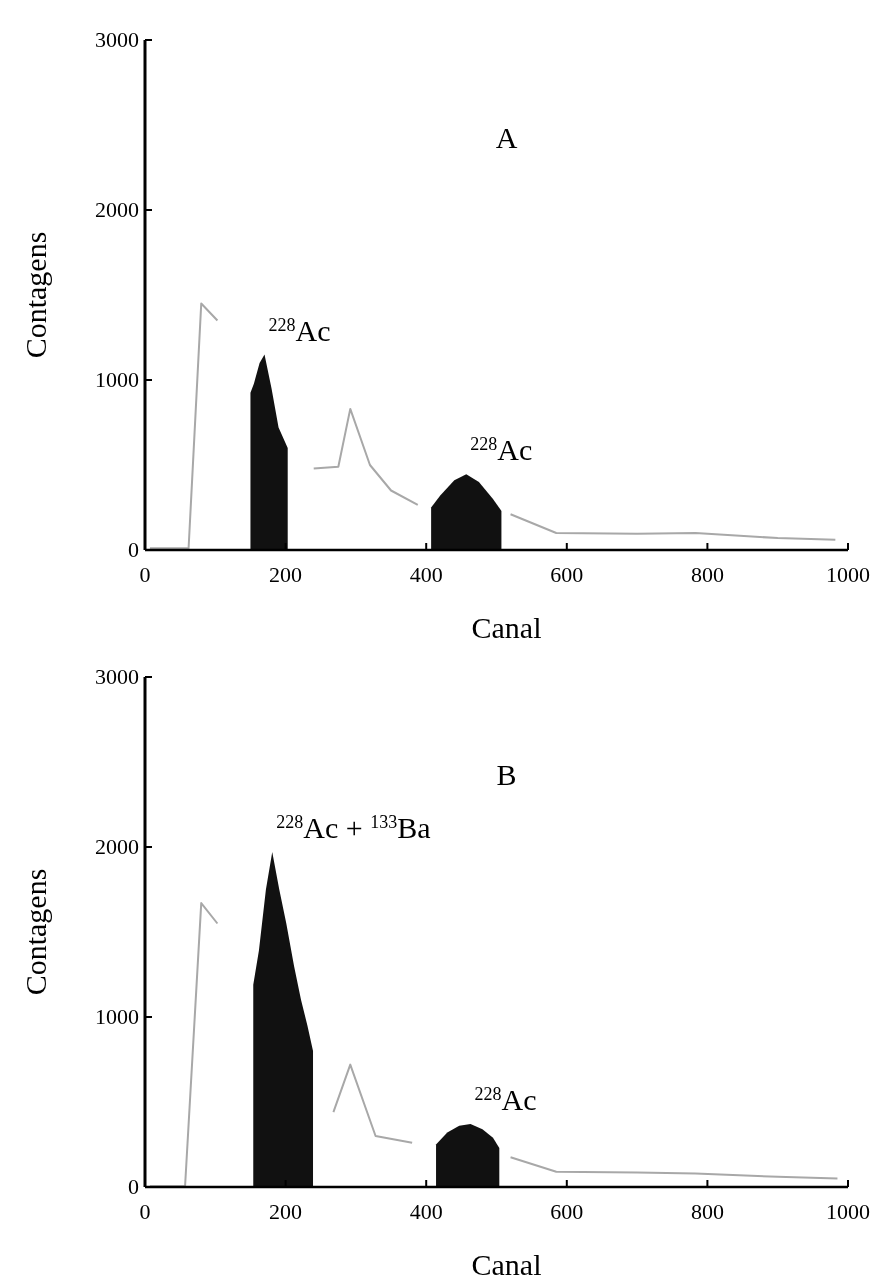 This screenshot has height=1278, width=883. What do you see at coordinates (353, 828) in the screenshot?
I see `annotation: $^{228}$Ac + $^{133}$Ba` at bounding box center [353, 828].